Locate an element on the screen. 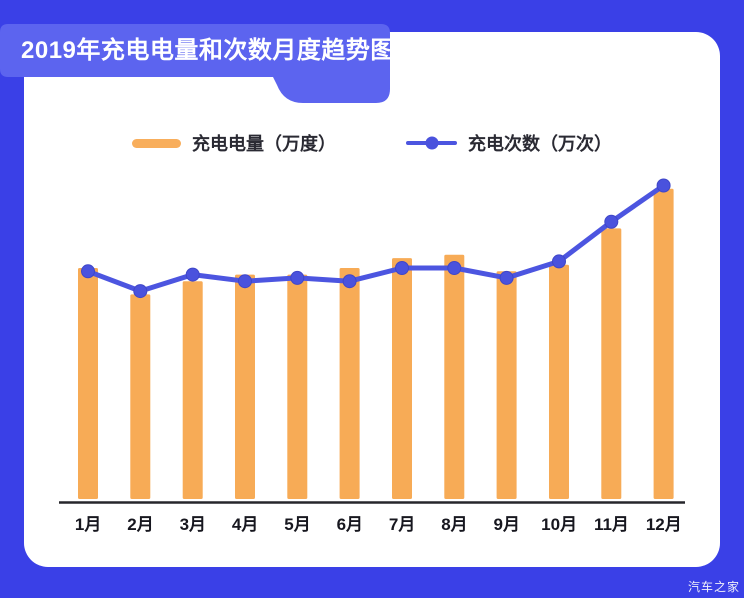 This screenshot has height=598, width=744. legend-label-count: 充电次数（万次） is located at coordinates (540, 144).